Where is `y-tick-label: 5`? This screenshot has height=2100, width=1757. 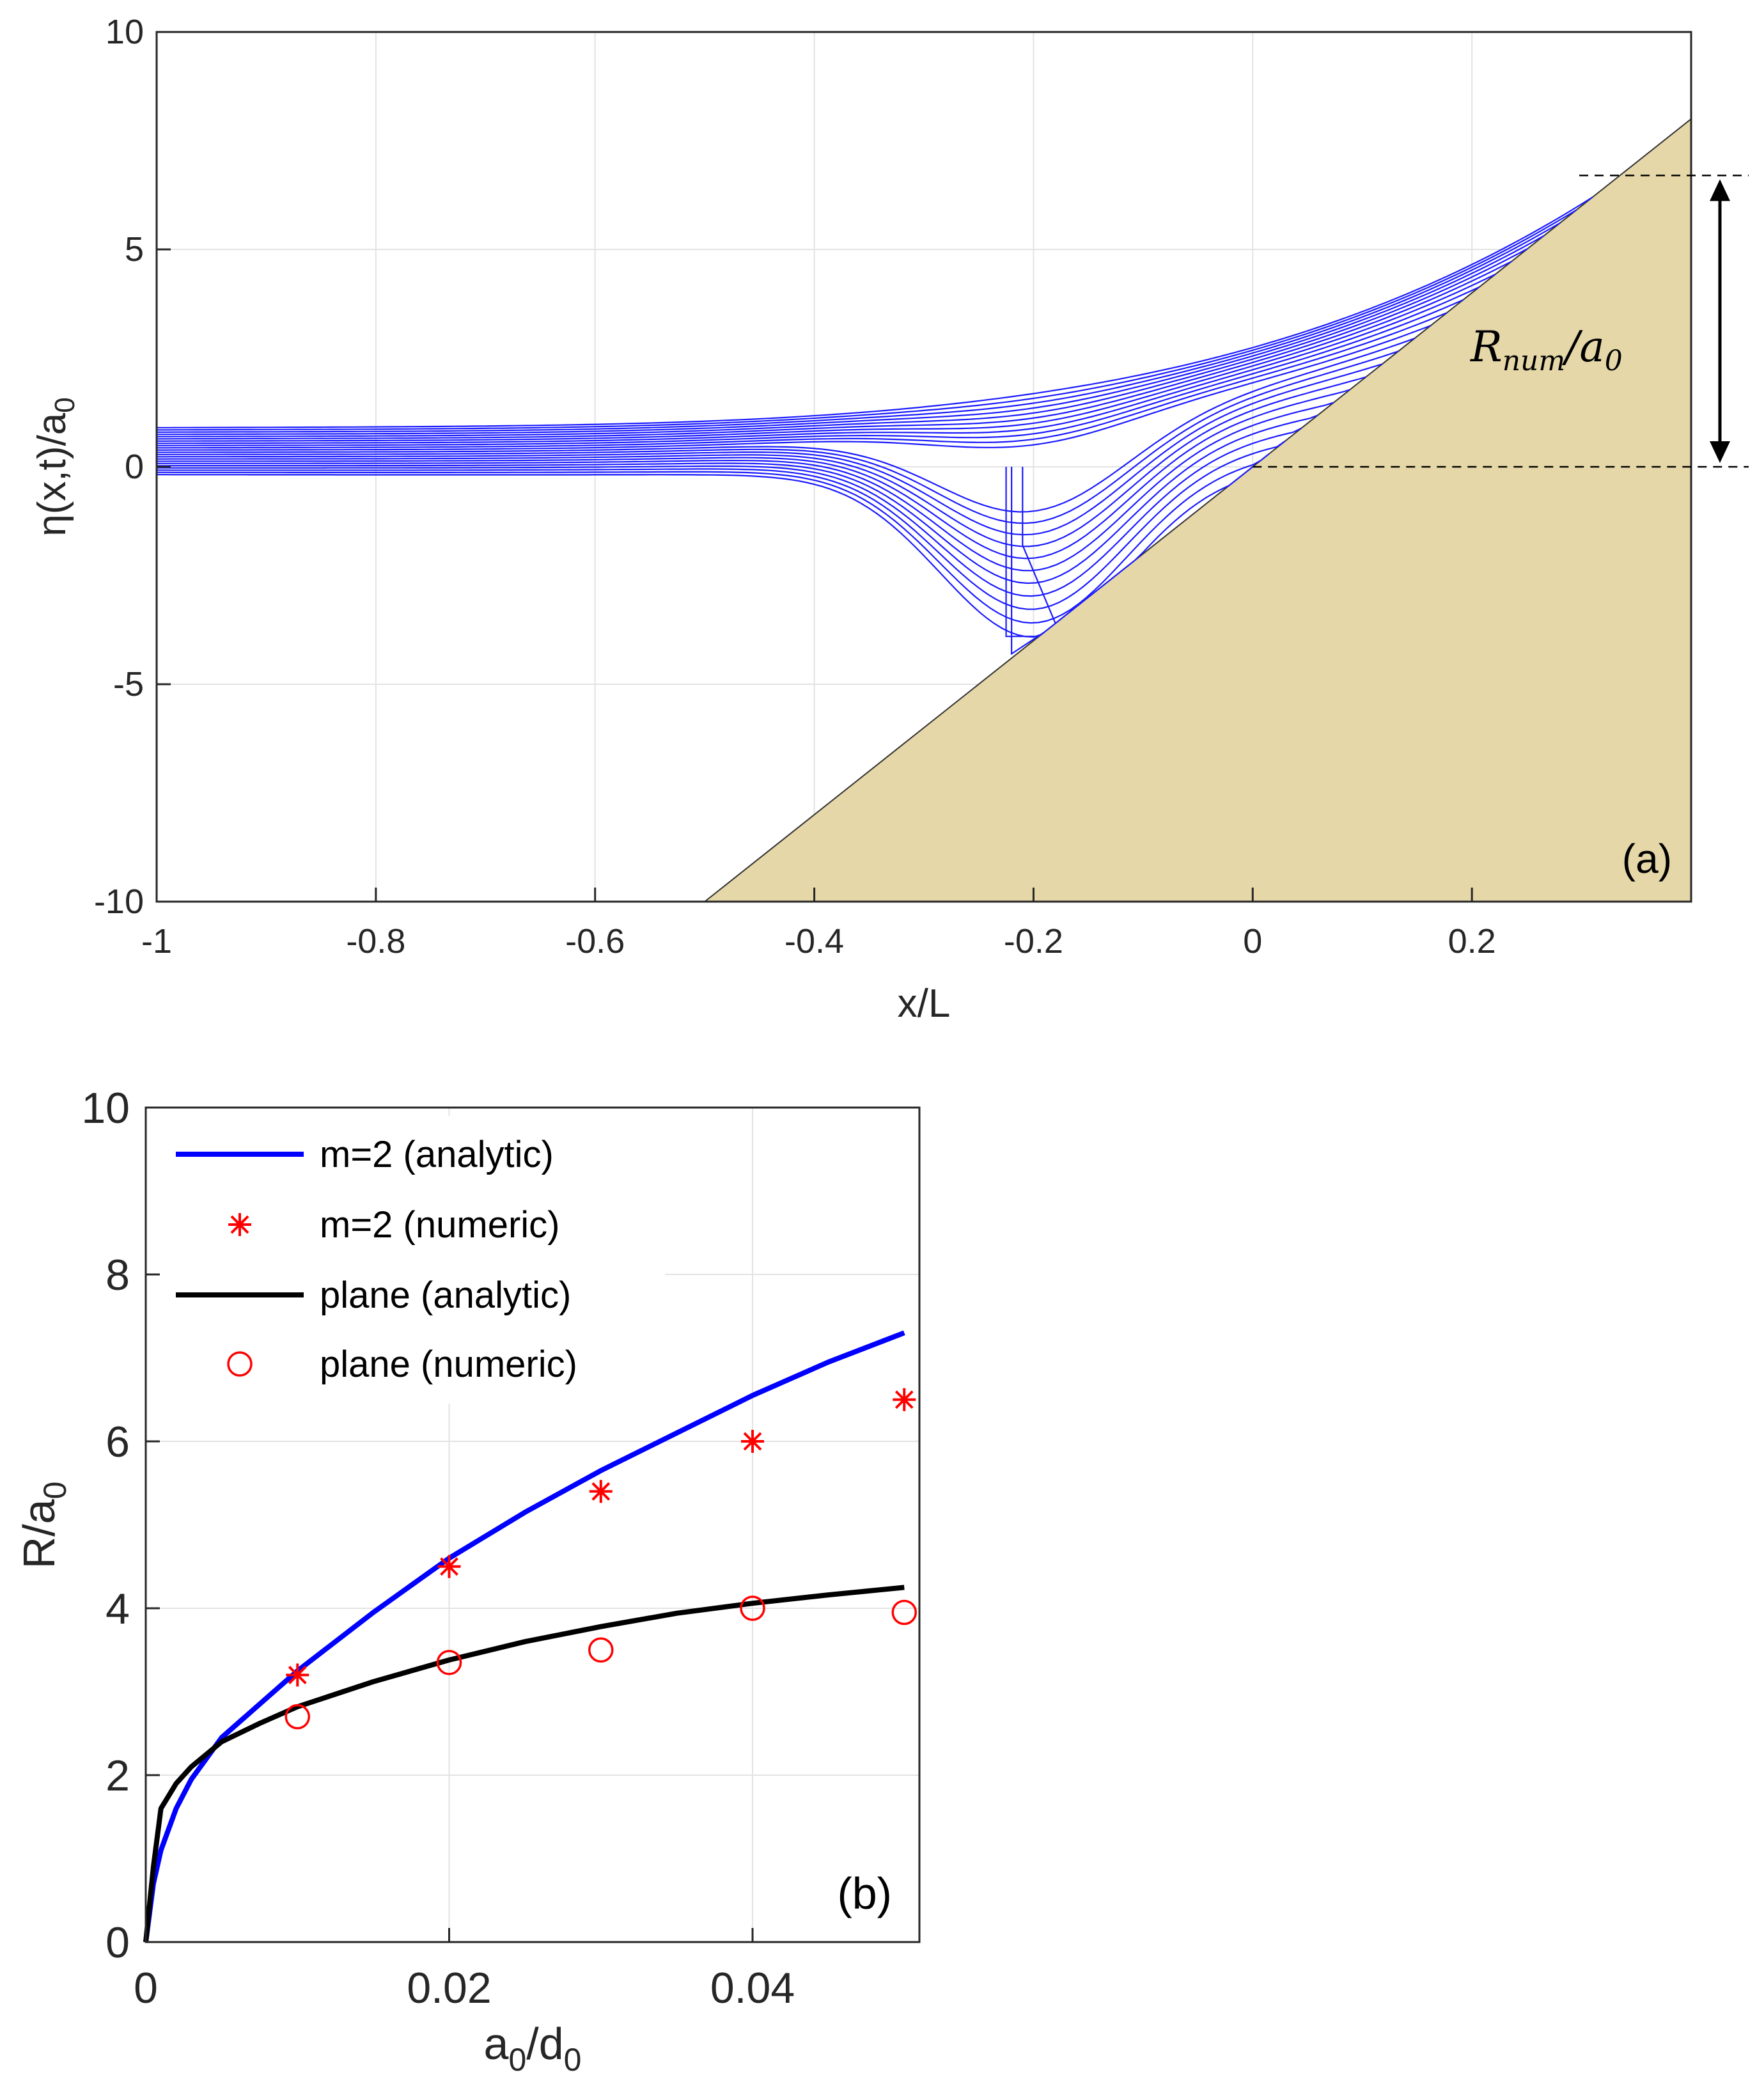
y-tick-label: 5 is located at coordinates (134, 249).